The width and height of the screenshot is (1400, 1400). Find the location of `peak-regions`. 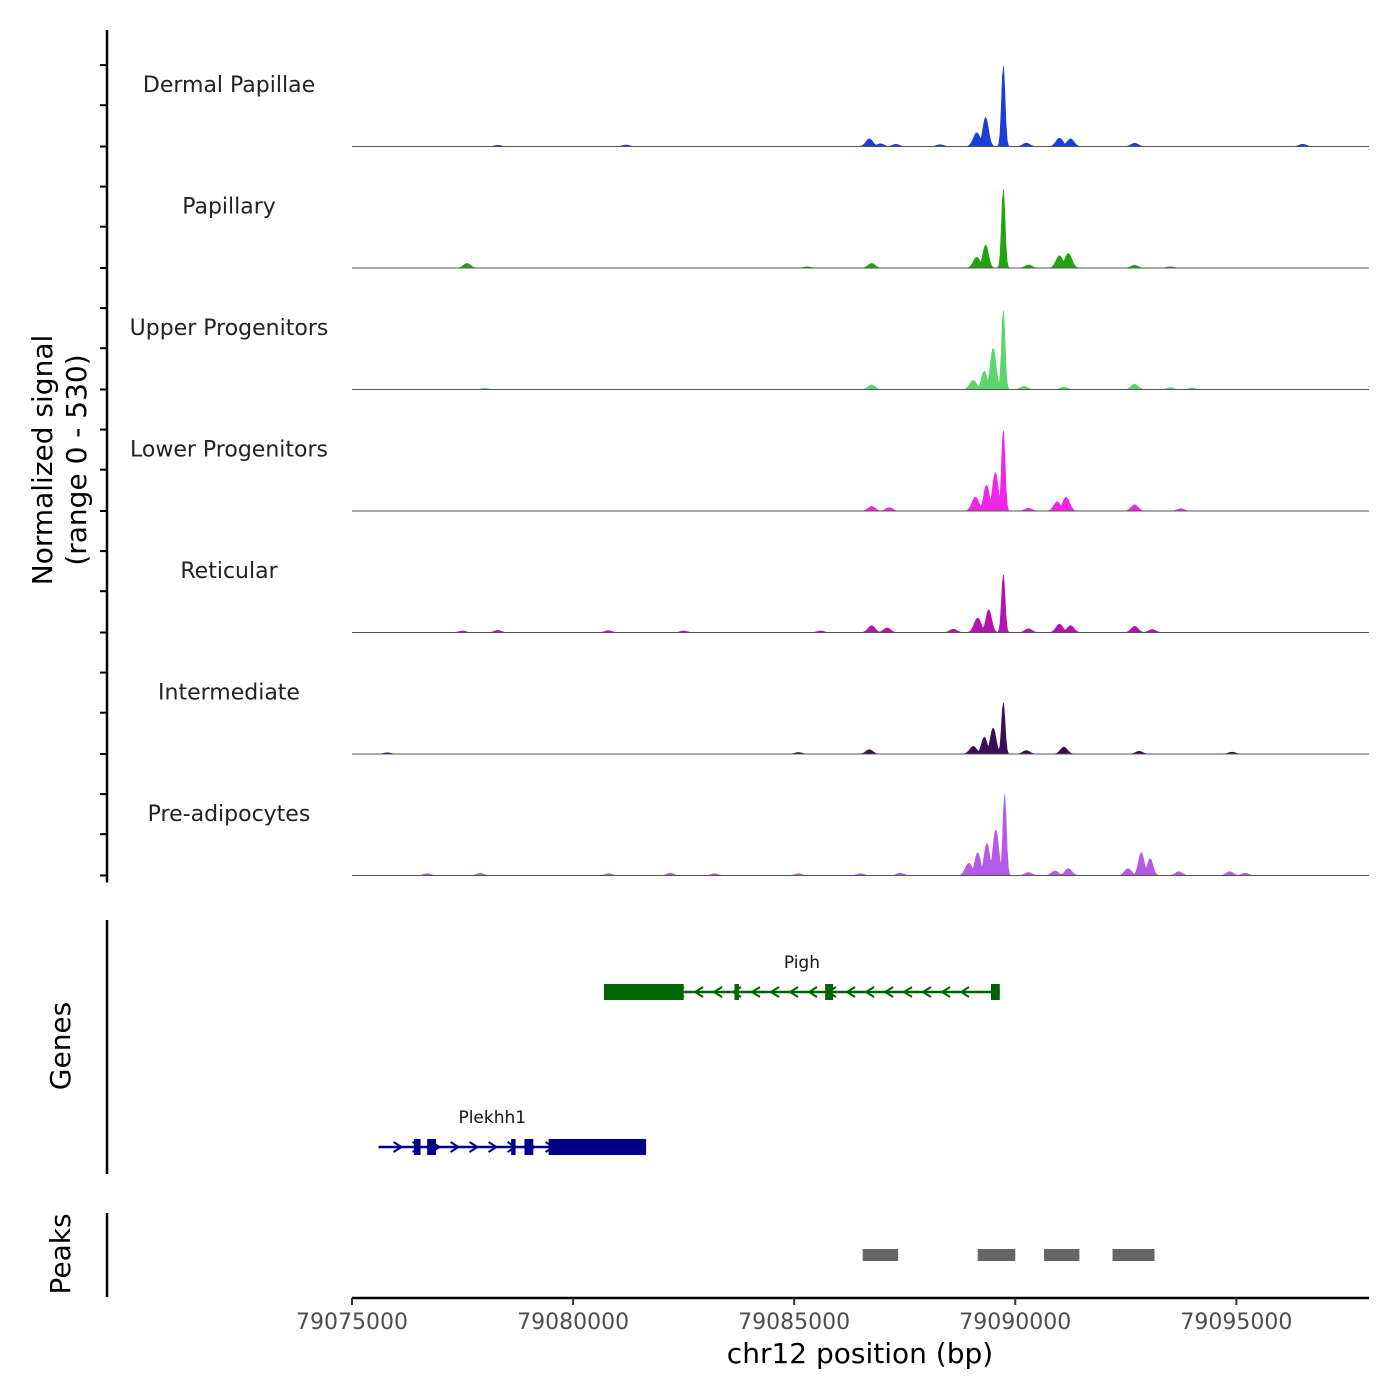

peak-regions is located at coordinates (1008, 1255).